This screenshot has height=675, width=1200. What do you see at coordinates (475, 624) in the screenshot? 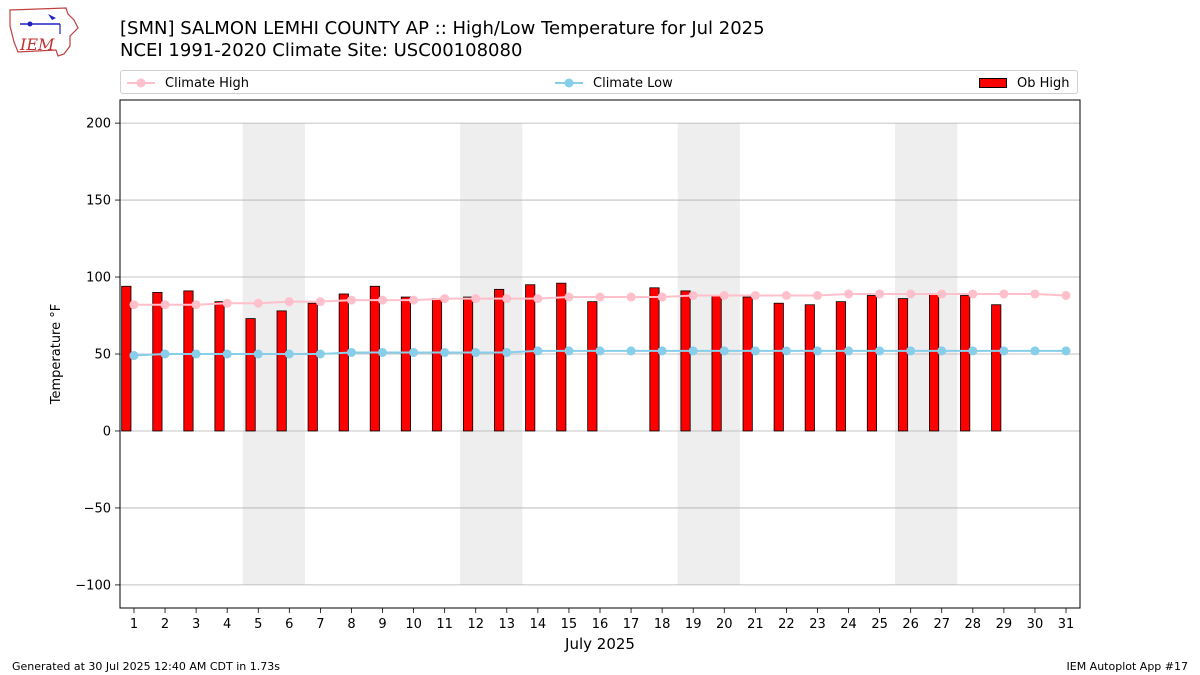
I see `x-tick-label: 12` at bounding box center [475, 624].